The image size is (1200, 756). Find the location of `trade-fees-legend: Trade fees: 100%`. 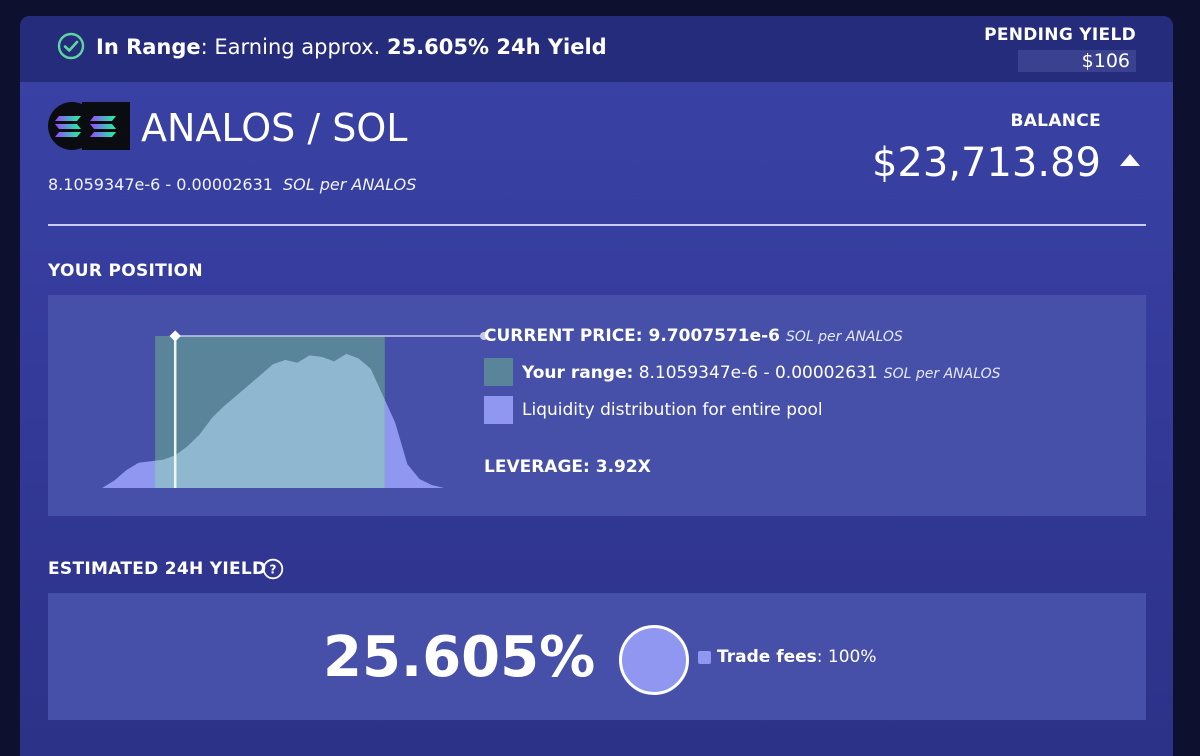

trade-fees-legend: Trade fees: 100% is located at coordinates (797, 657).